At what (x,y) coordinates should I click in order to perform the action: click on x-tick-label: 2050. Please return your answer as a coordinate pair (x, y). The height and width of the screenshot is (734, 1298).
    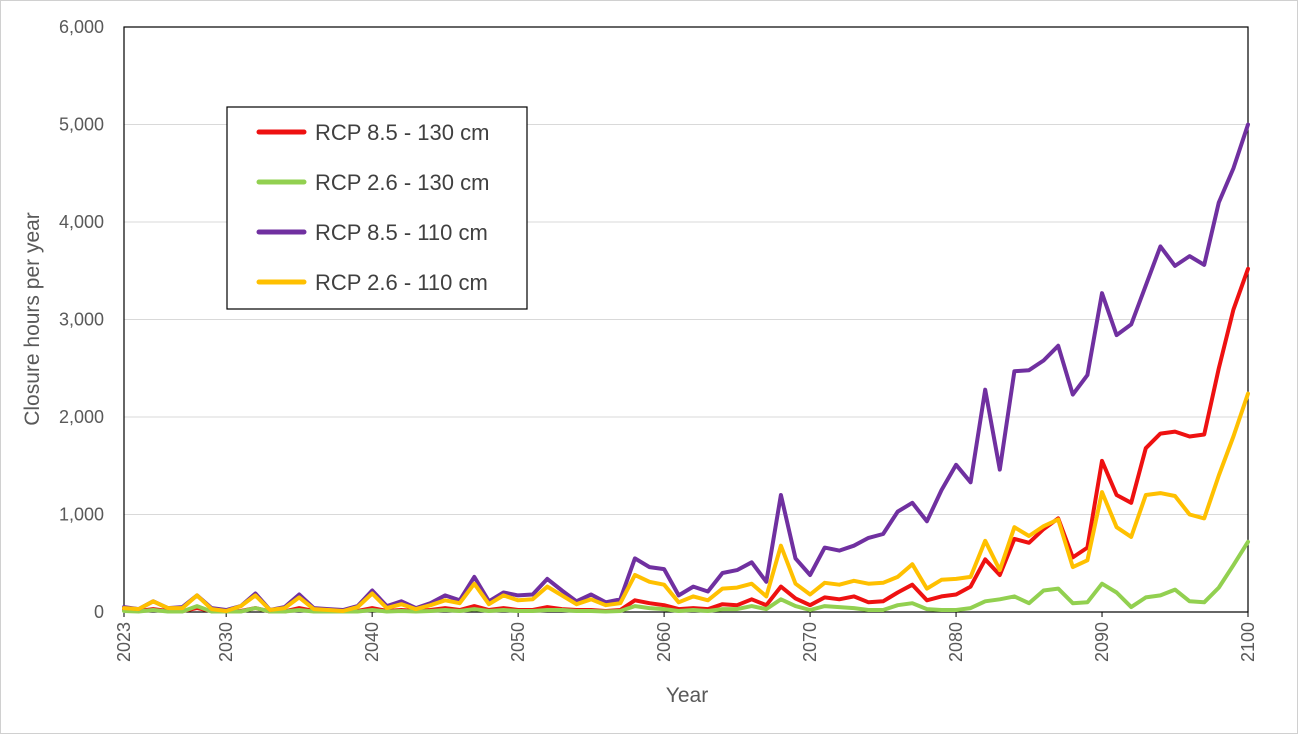
    Looking at the image, I should click on (518, 642).